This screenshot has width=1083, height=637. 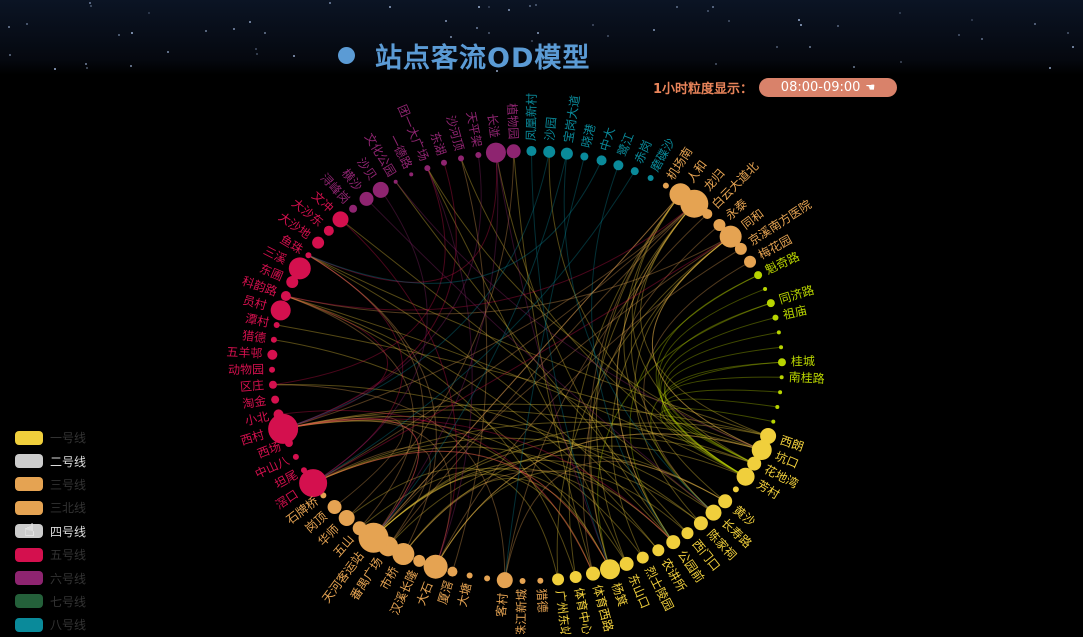 I want to click on legend-item: 三北线, so click(x=50, y=507).